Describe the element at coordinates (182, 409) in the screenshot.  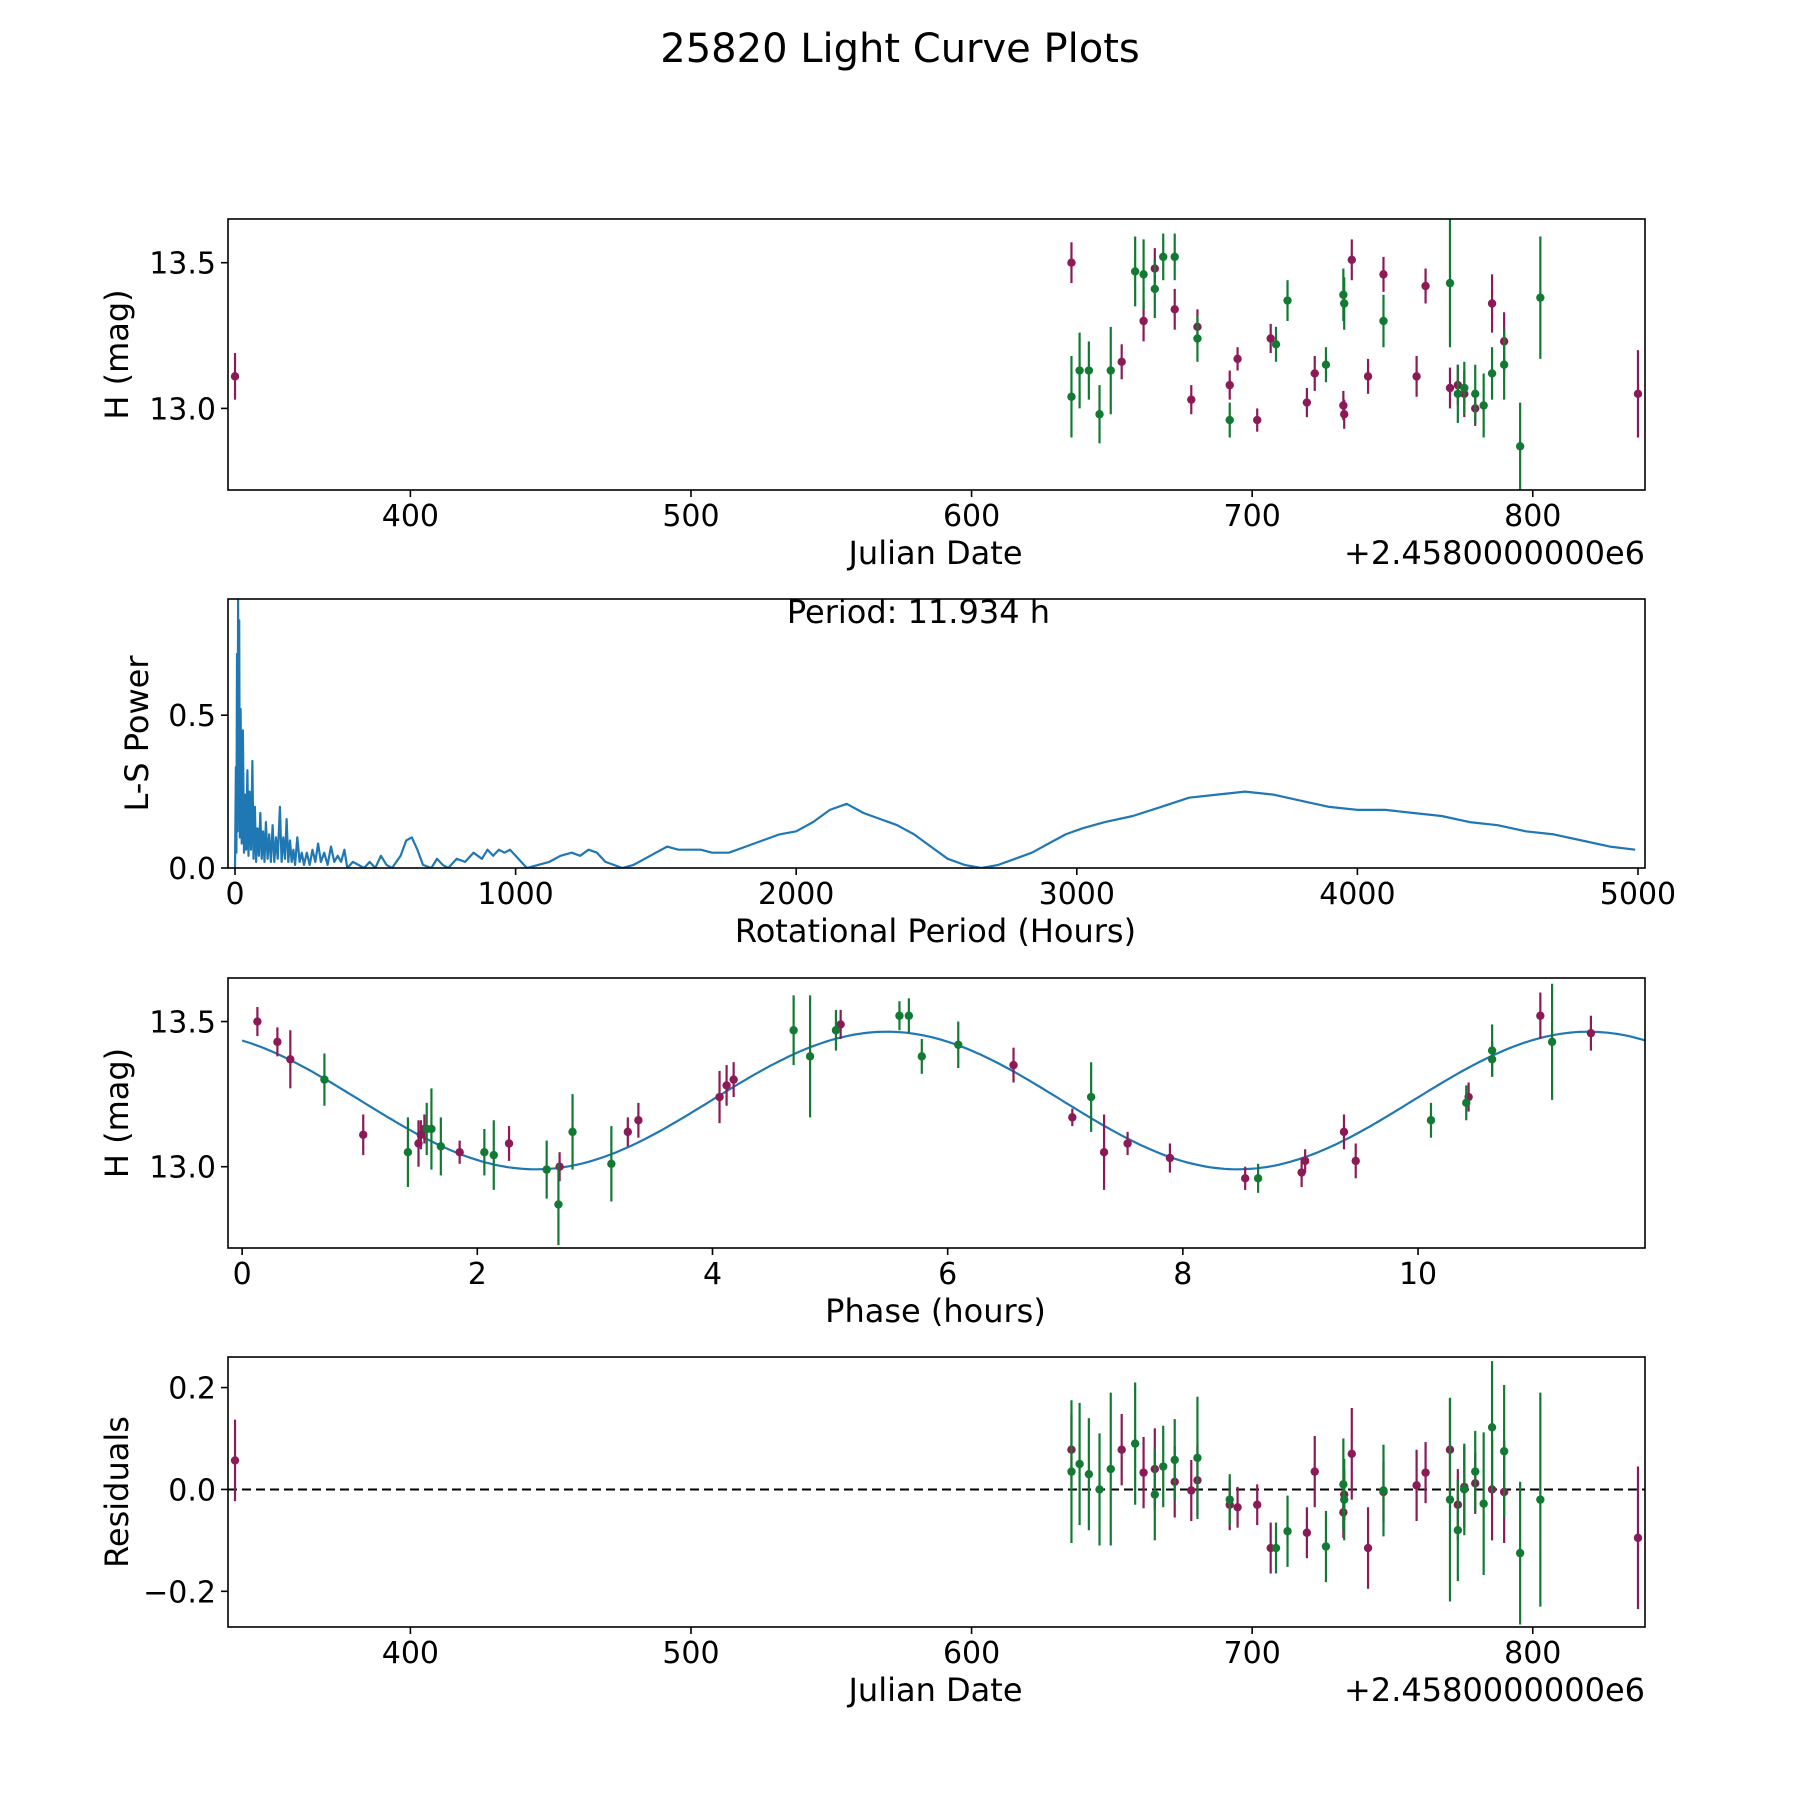
I see `y-tick-label: 13.0` at that location.